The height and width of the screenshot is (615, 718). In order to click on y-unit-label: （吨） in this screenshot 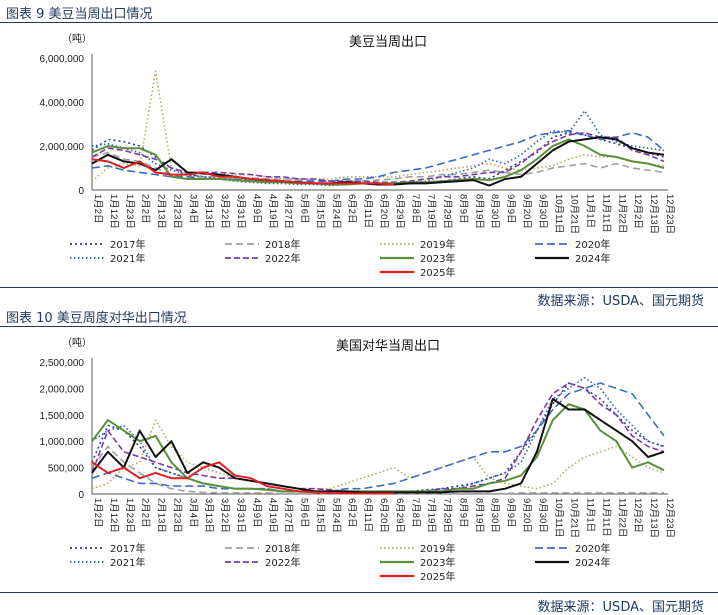, I will do `click(77, 38)`.